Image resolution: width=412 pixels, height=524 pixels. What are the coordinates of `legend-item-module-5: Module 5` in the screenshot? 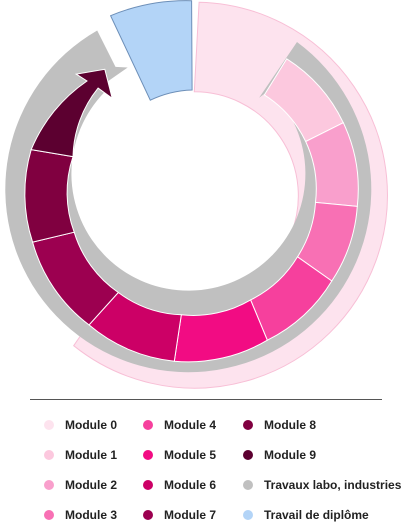 It's located at (179, 455).